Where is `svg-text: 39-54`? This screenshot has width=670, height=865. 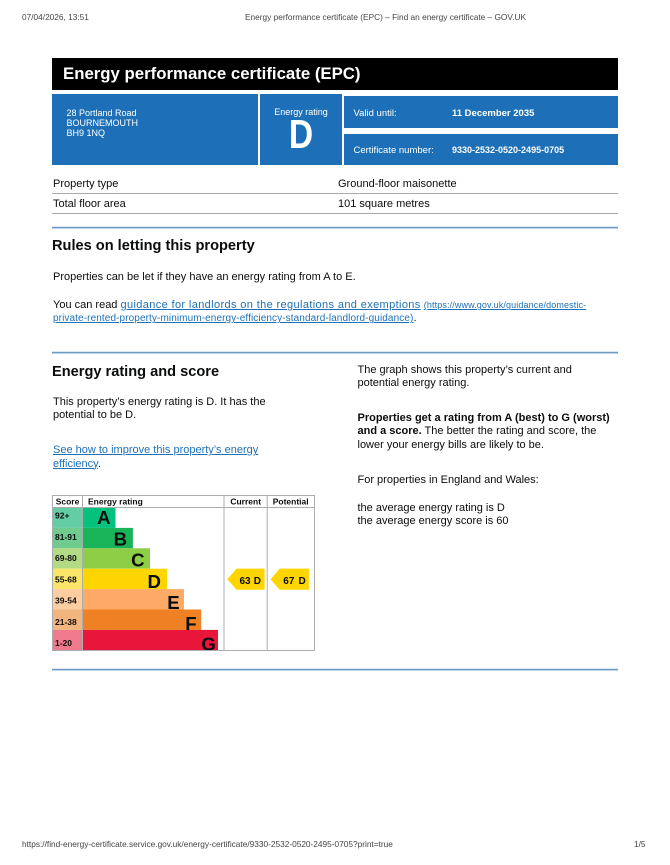
svg-text: 39-54 is located at coordinates (66, 601).